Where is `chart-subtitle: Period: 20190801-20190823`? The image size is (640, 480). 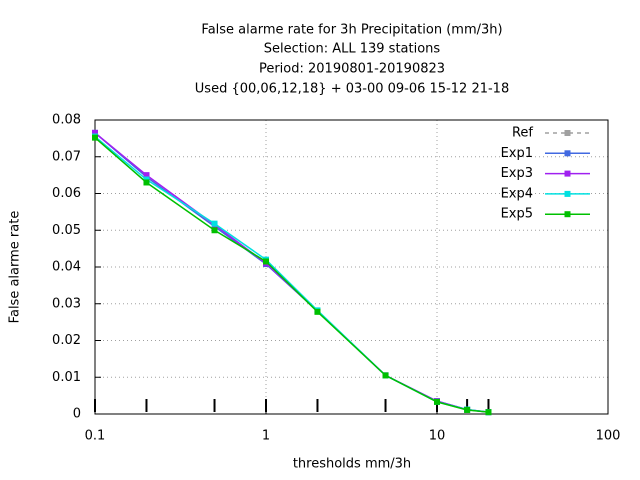
chart-subtitle: Period: 20190801-20190823 is located at coordinates (352, 69).